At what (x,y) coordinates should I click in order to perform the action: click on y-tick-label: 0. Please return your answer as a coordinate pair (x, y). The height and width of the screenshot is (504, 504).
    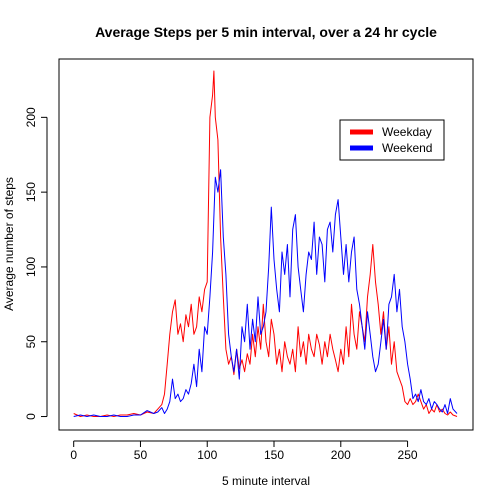
    Looking at the image, I should click on (31, 416).